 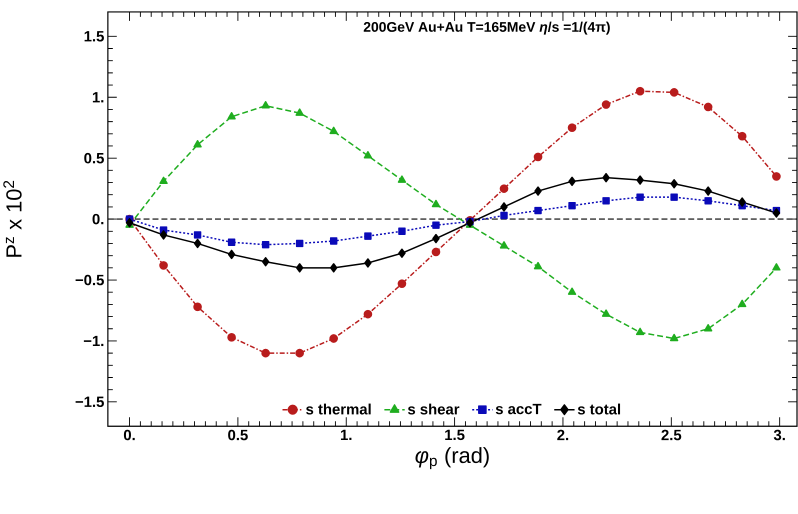 I want to click on y-tick-label: 1.5, so click(x=94, y=36).